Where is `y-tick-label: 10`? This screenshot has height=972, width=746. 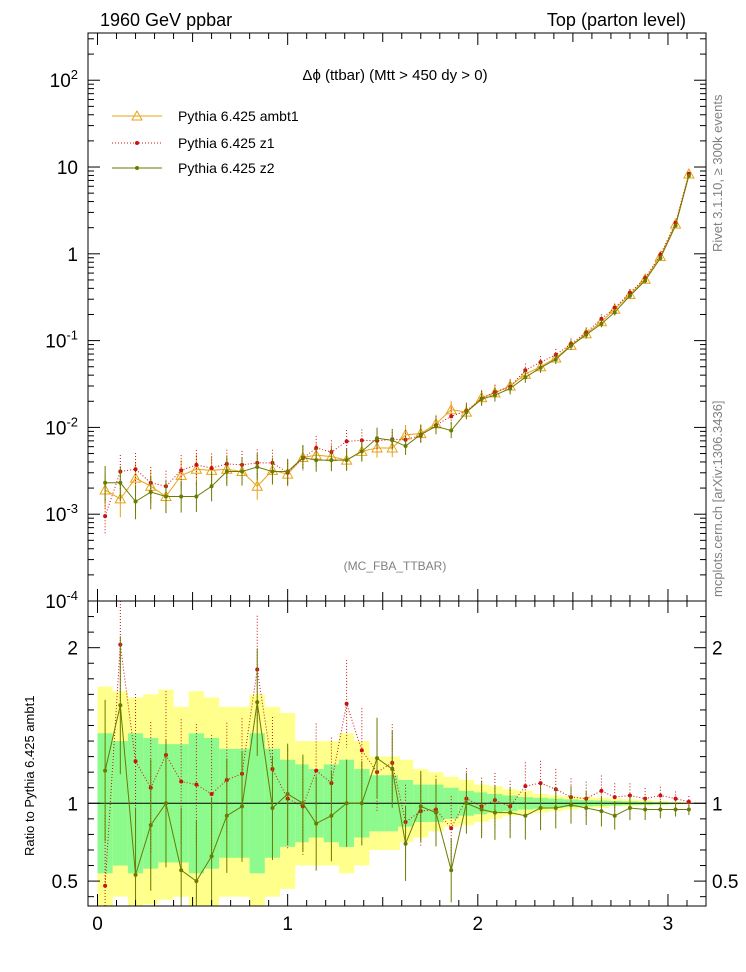
y-tick-label: 10 is located at coordinates (67, 168).